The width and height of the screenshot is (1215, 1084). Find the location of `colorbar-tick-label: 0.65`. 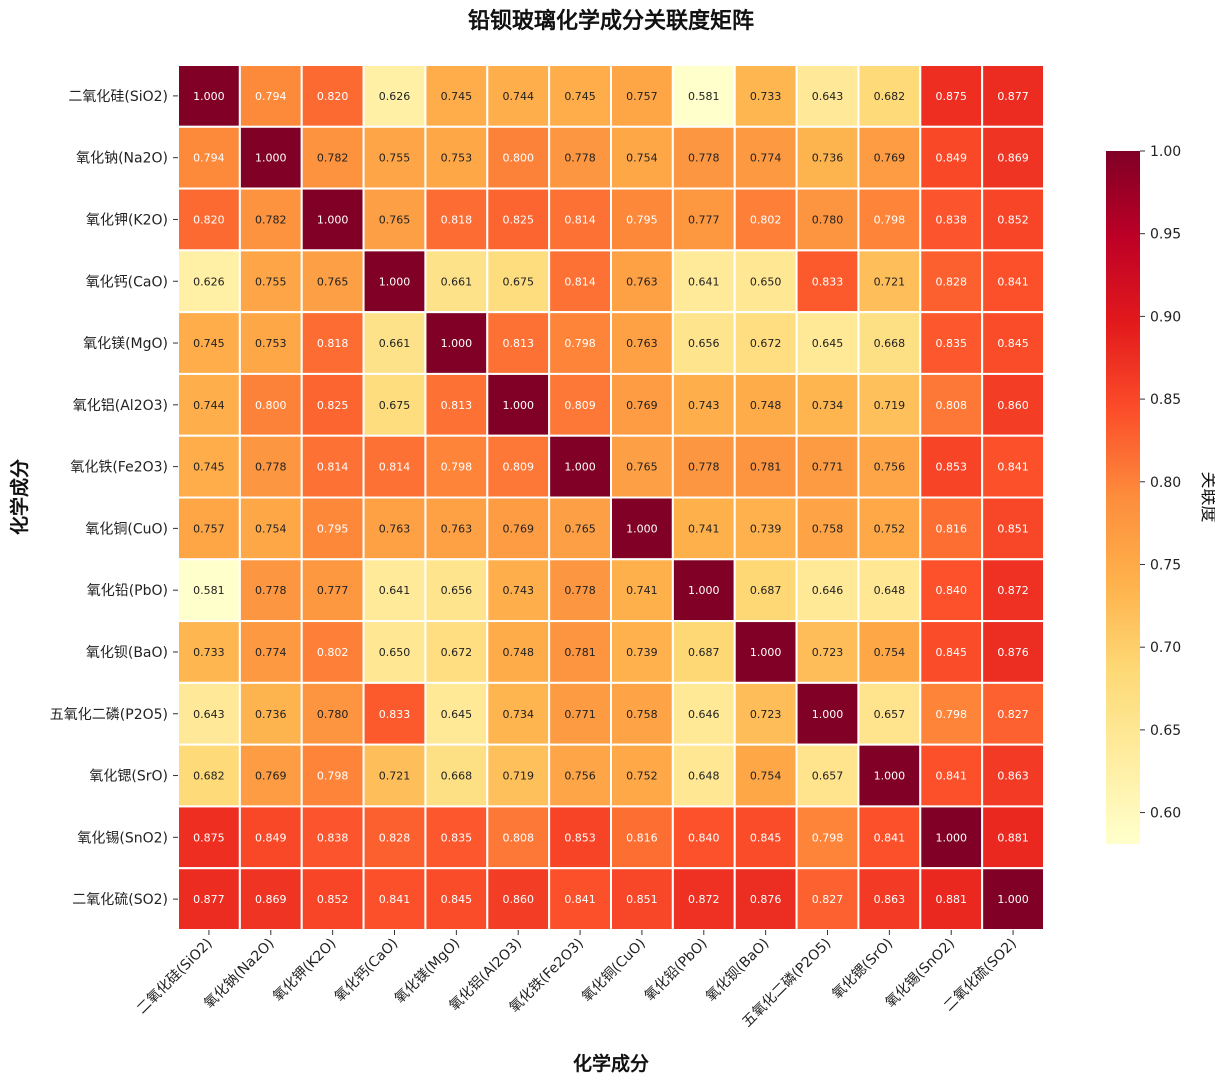

colorbar-tick-label: 0.65 is located at coordinates (1165, 731).